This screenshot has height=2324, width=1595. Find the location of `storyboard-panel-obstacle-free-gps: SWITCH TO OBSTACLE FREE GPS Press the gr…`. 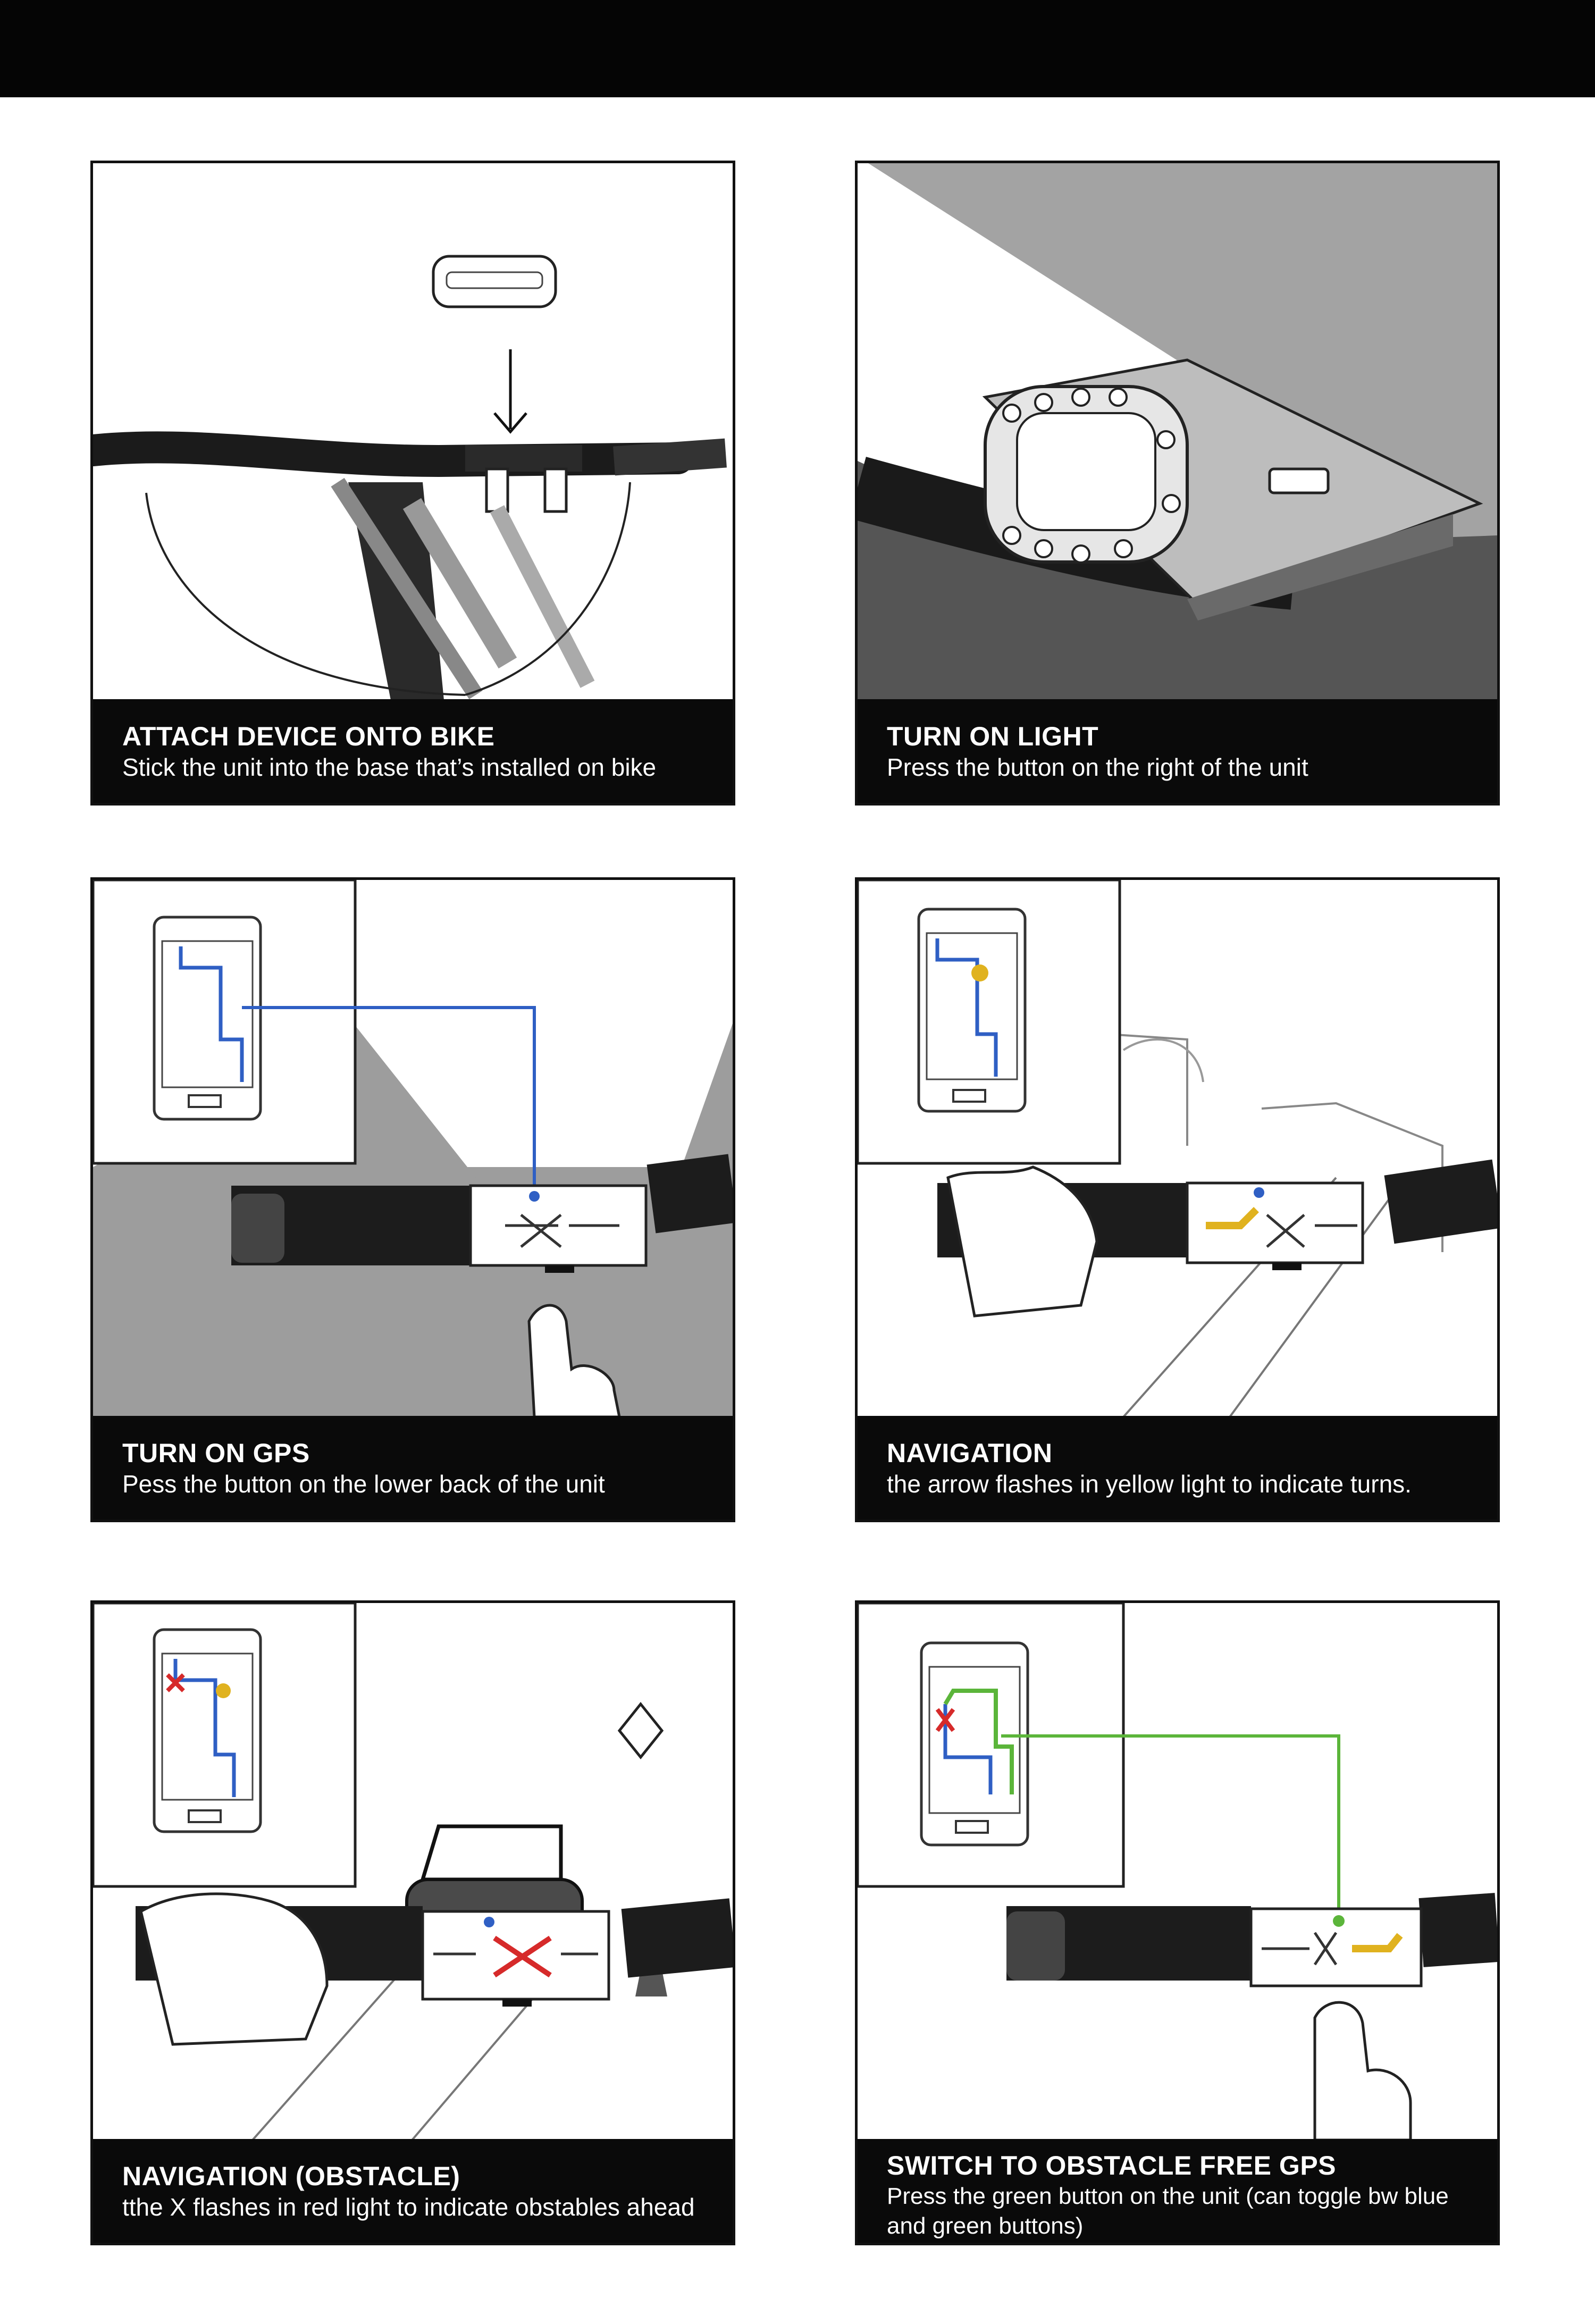

storyboard-panel-obstacle-free-gps: SWITCH TO OBSTACLE FREE GPS Press the gr… is located at coordinates (1177, 1922).